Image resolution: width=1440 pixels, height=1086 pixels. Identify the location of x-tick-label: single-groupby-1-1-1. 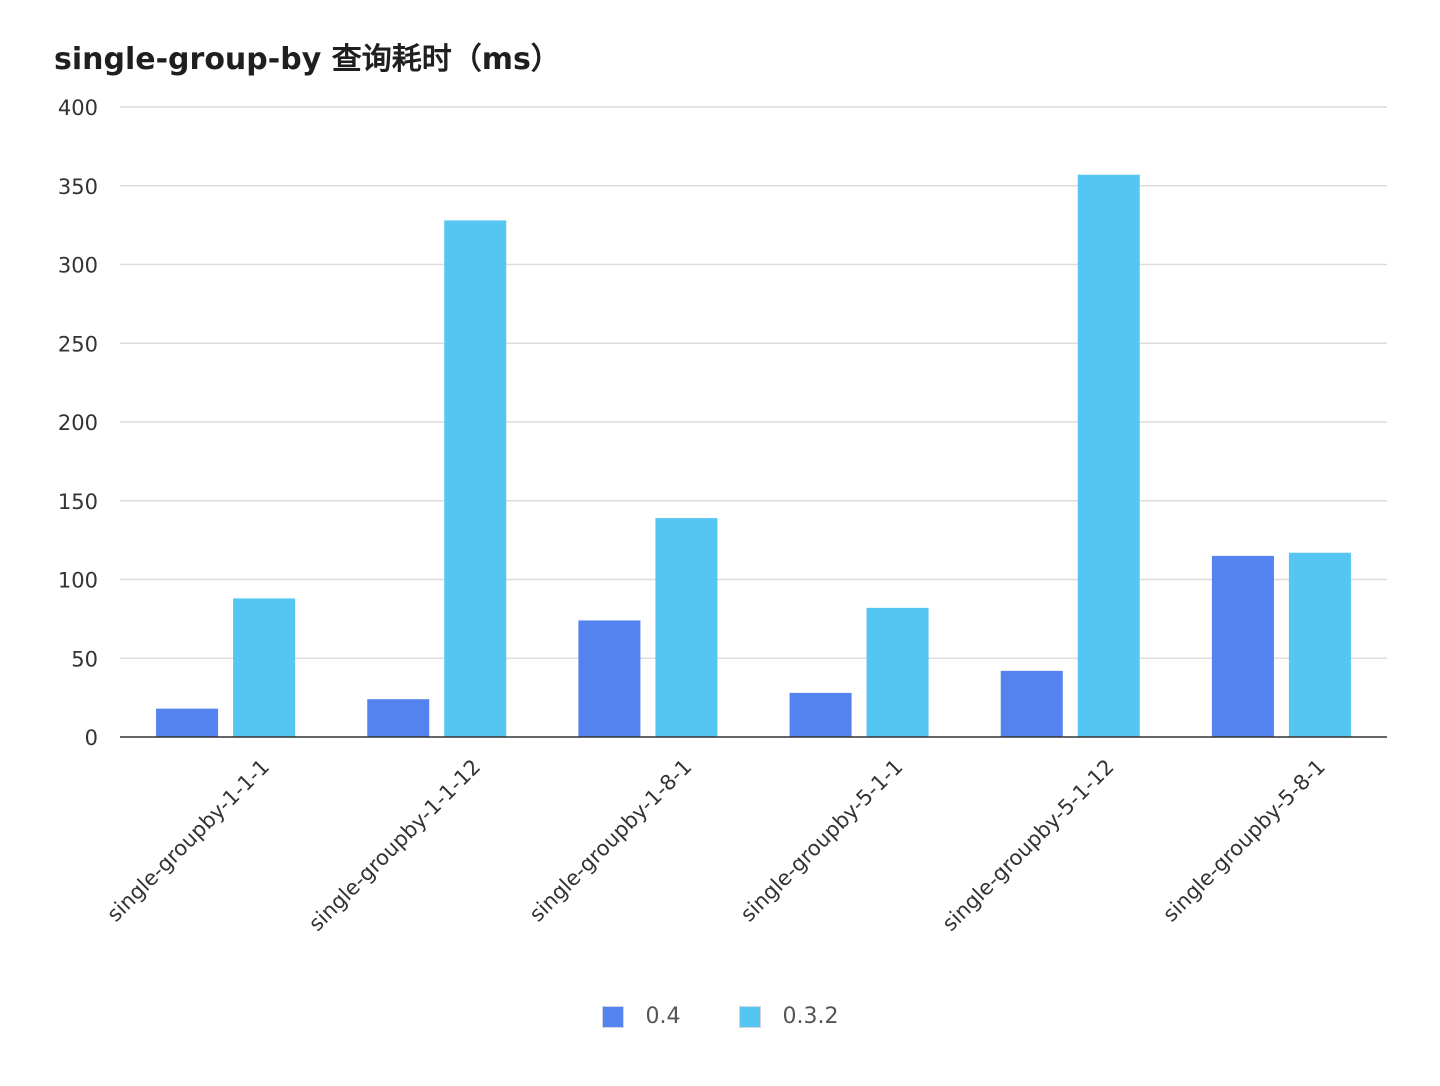
(188, 841).